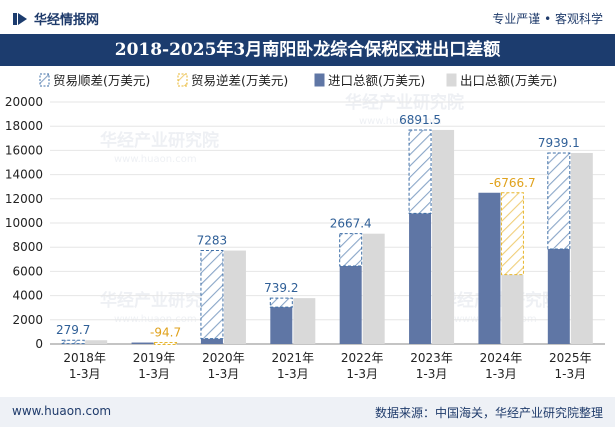  Describe the element at coordinates (239, 80) in the screenshot. I see `legend-label: 贸易逆差(万美元)` at that location.